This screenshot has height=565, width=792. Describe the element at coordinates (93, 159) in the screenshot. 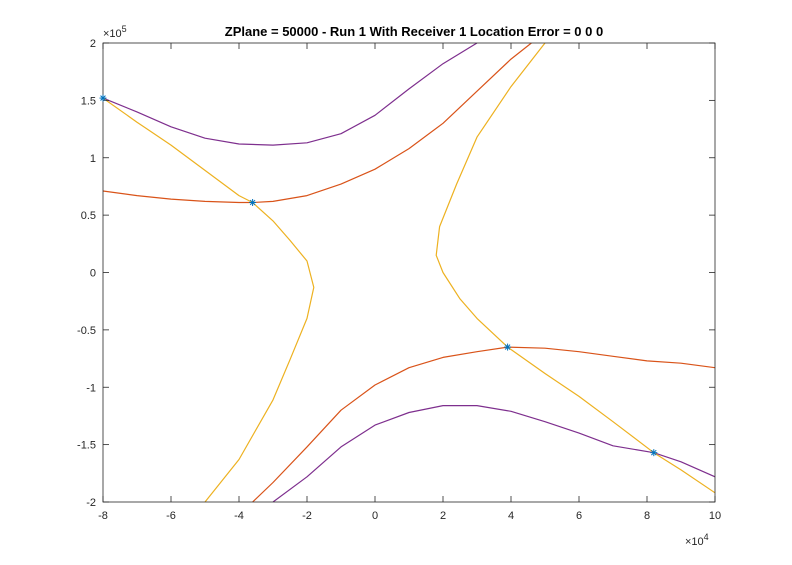

I see `y-tick-label: 1` at that location.